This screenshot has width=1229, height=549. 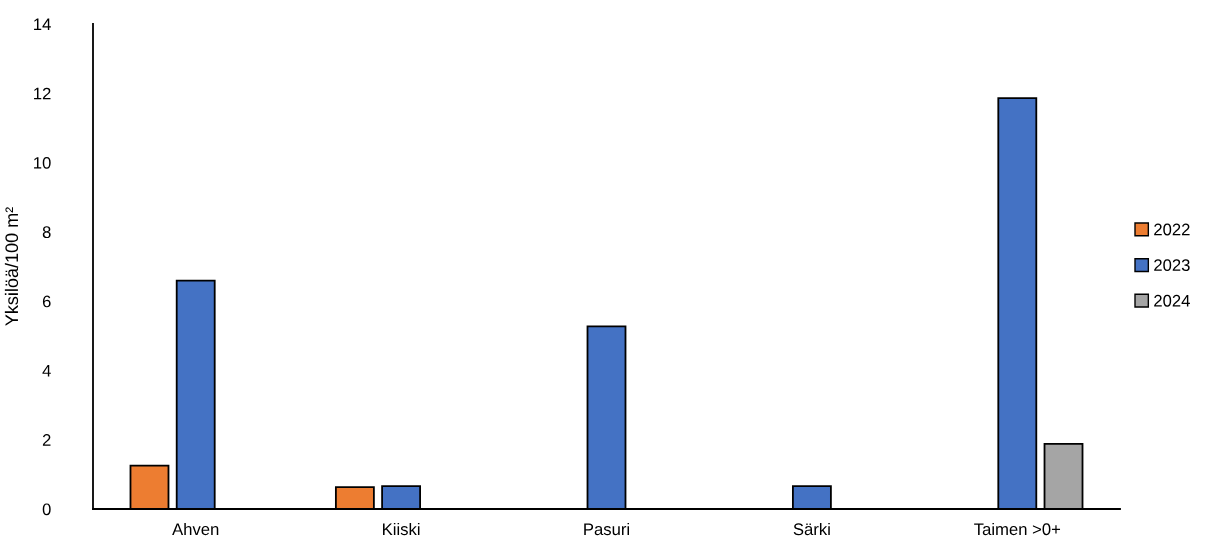 What do you see at coordinates (811, 529) in the screenshot?
I see `x-tick-label: Särki` at bounding box center [811, 529].